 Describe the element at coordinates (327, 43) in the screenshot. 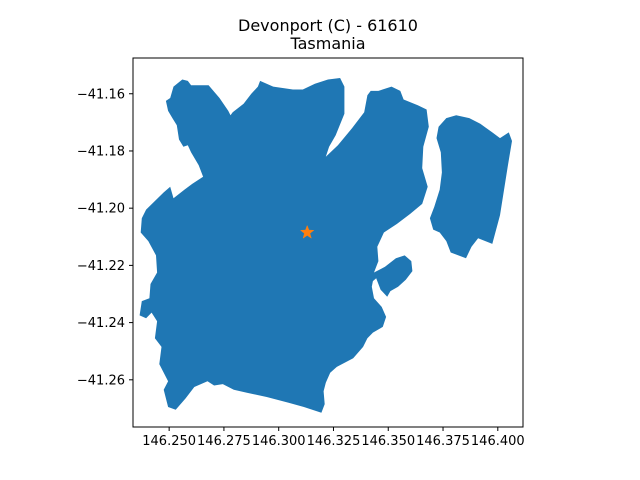

I see `chart-subtitle: Tasmania` at that location.